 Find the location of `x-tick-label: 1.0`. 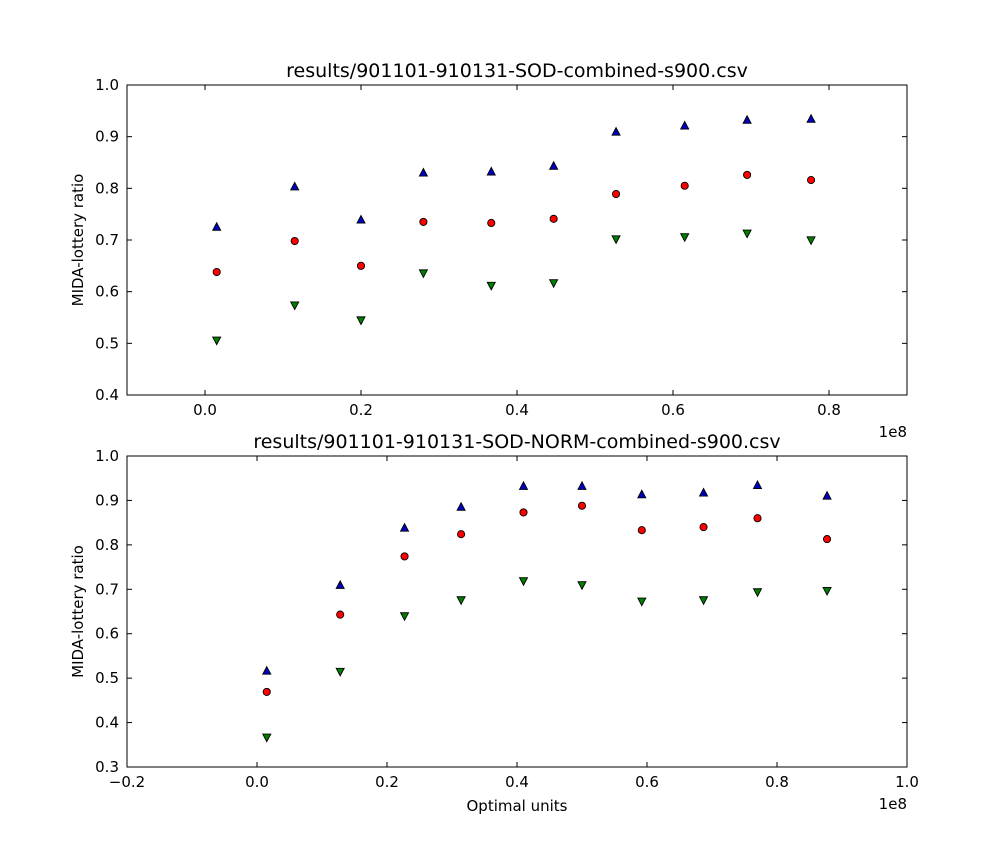

x-tick-label: 1.0 is located at coordinates (907, 782).